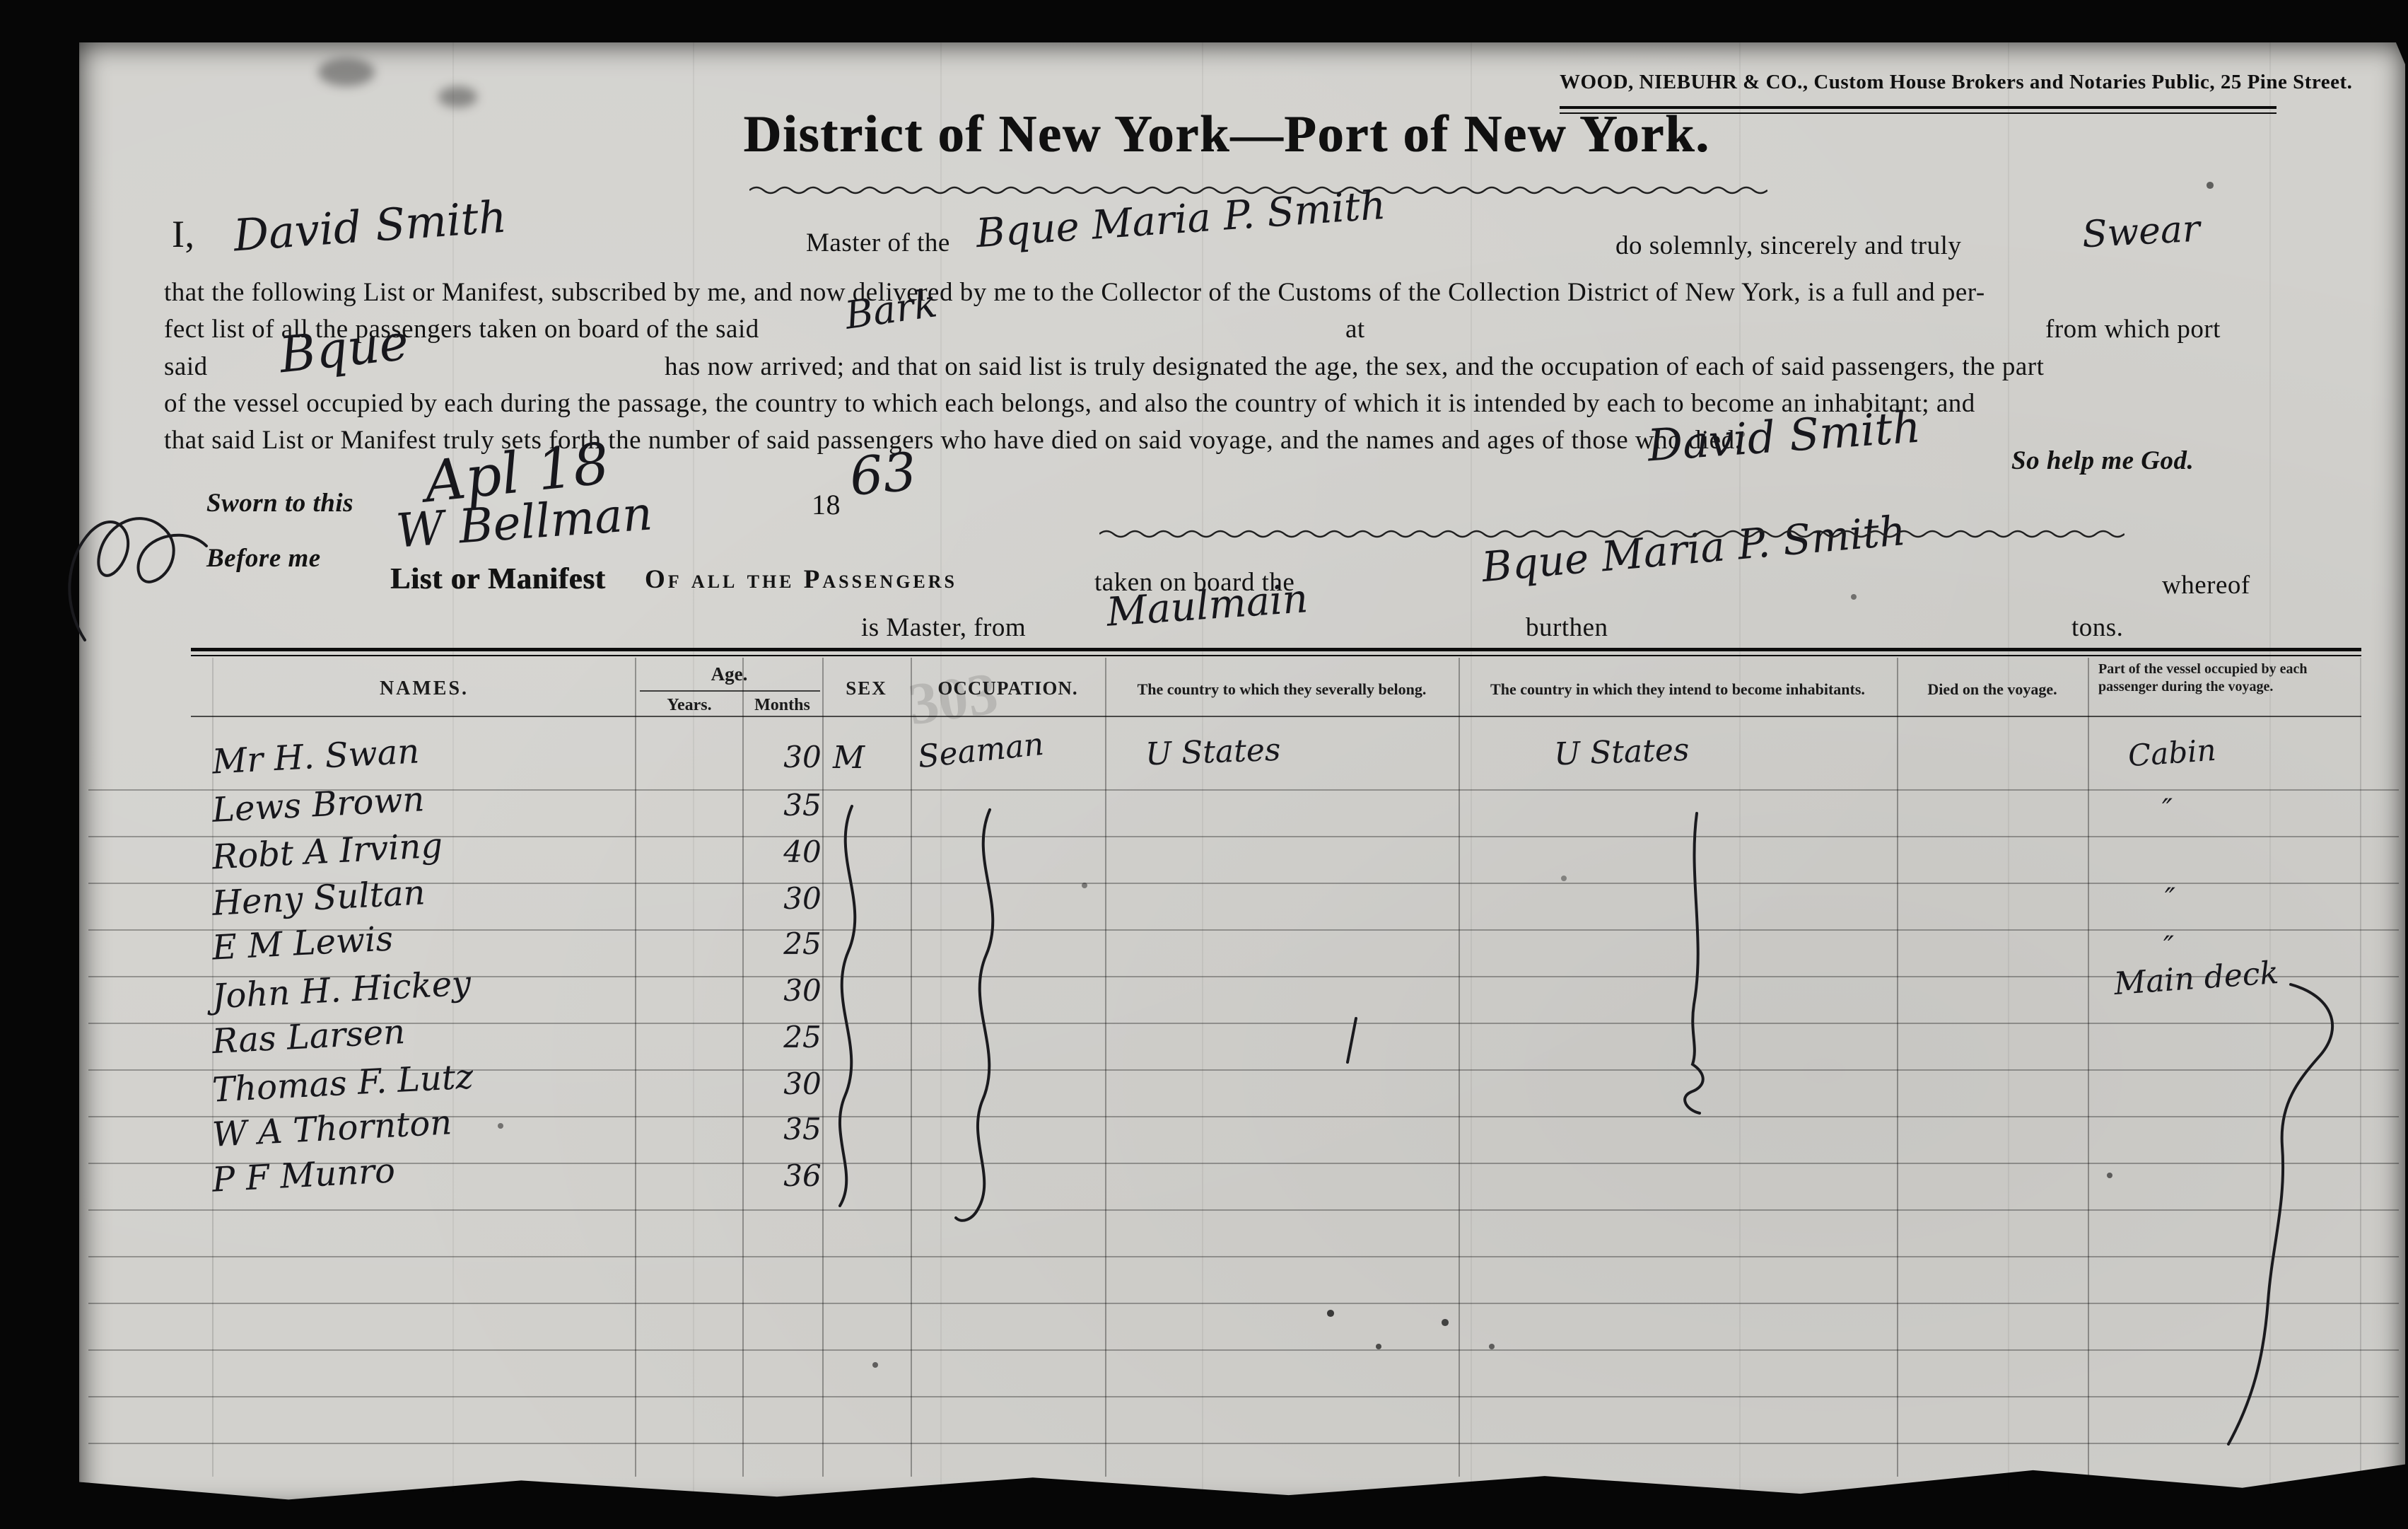 The image size is (2408, 1529). I want to click on oath-word-handwritten: Swear, so click(2141, 232).